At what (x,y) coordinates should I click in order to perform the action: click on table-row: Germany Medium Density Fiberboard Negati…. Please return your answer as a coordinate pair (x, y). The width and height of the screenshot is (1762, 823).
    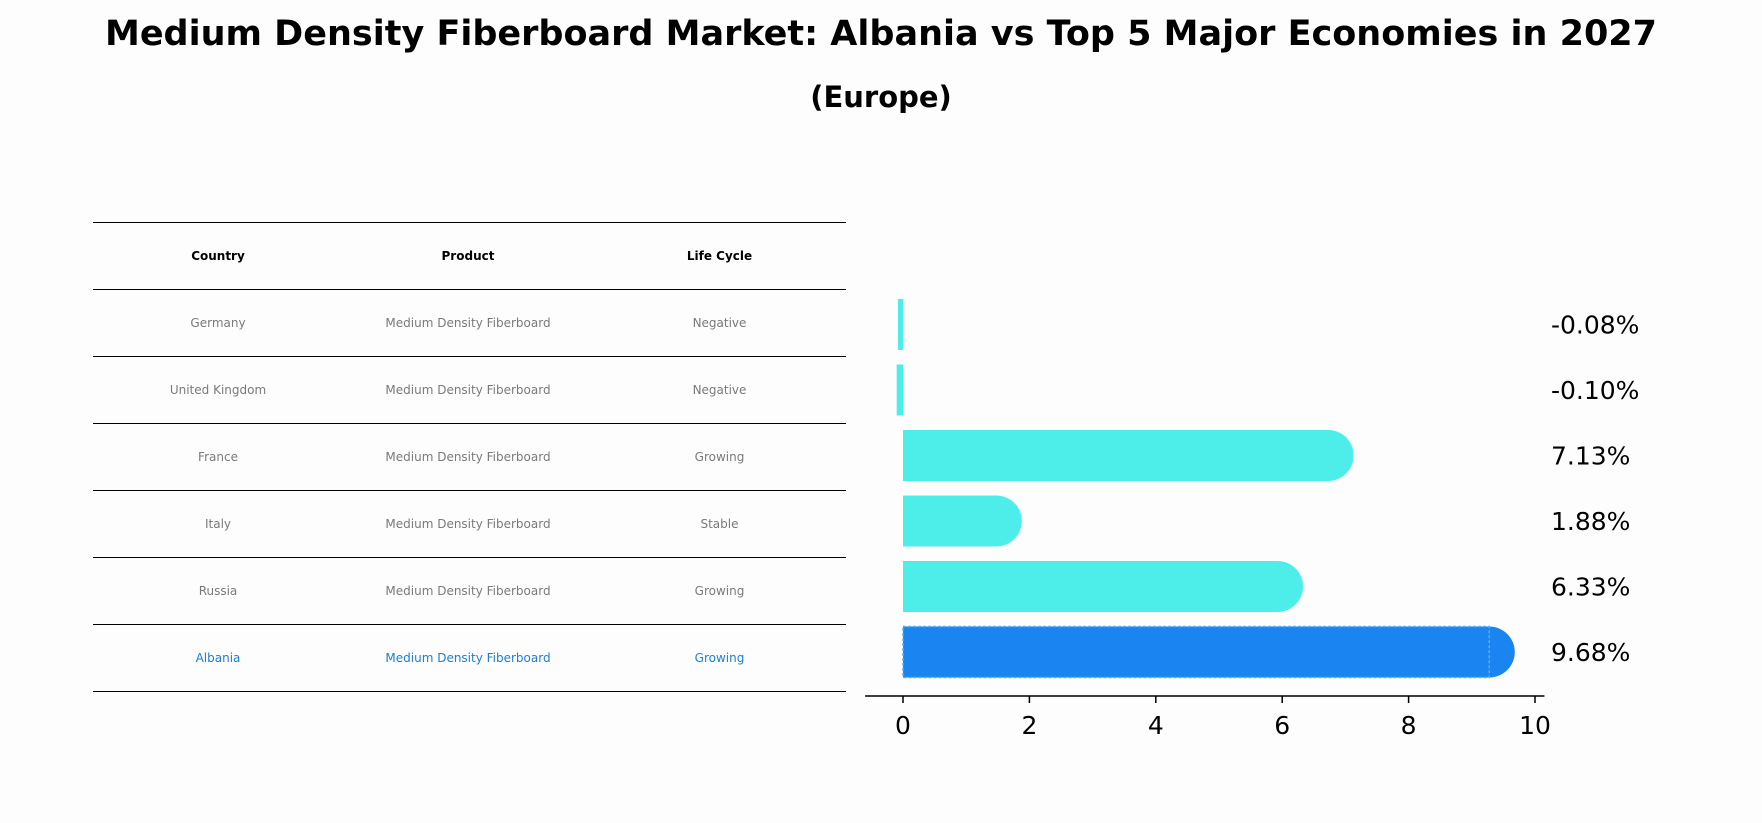
    Looking at the image, I should click on (469, 323).